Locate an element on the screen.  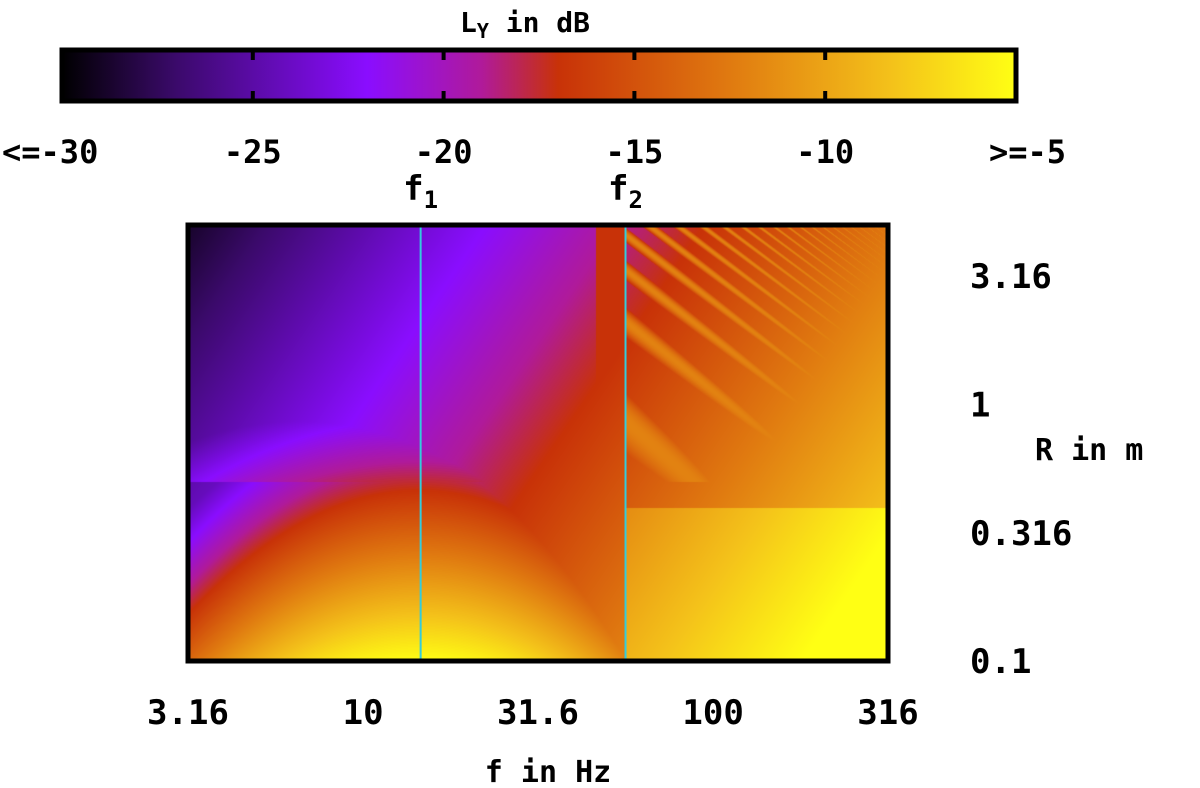
svg-text: LY in dB is located at coordinates (525, 24).